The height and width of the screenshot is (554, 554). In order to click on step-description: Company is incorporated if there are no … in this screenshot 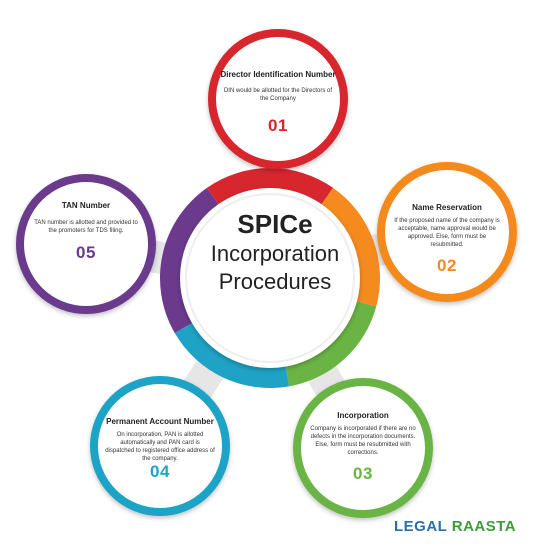, I will do `click(363, 441)`.